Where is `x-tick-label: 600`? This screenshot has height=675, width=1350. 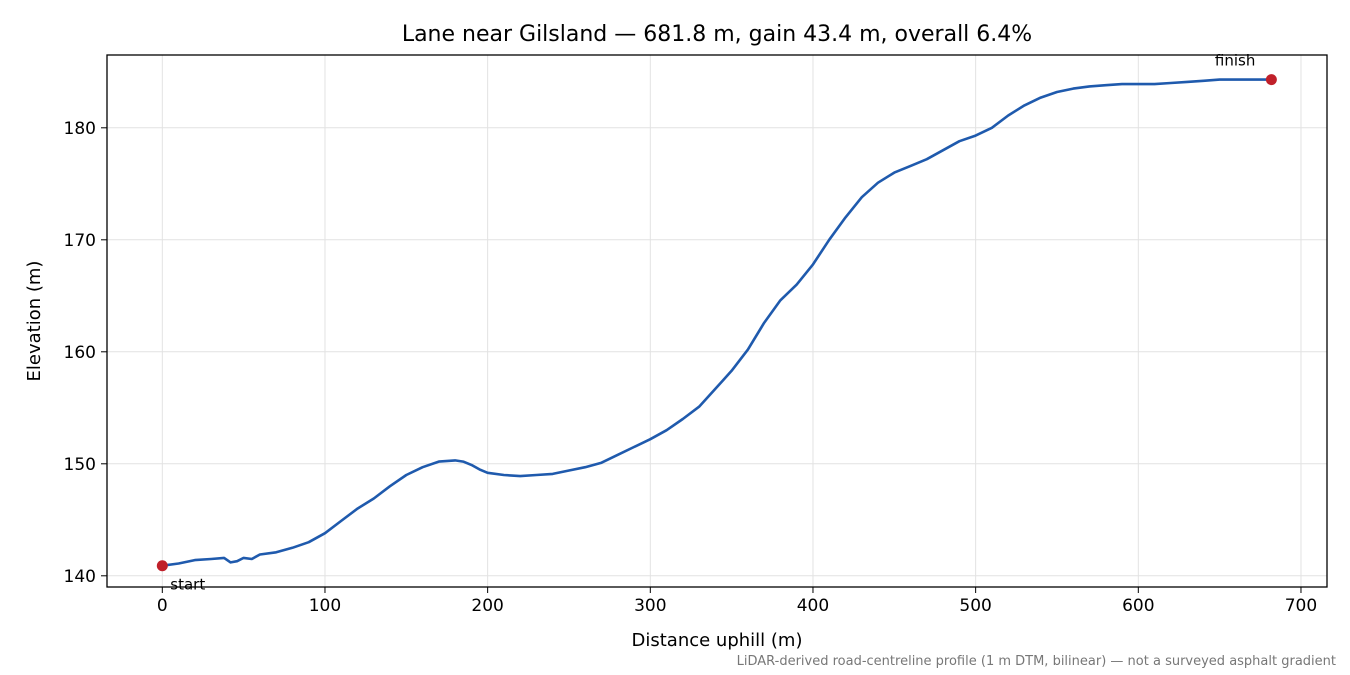 x-tick-label: 600 is located at coordinates (1138, 606).